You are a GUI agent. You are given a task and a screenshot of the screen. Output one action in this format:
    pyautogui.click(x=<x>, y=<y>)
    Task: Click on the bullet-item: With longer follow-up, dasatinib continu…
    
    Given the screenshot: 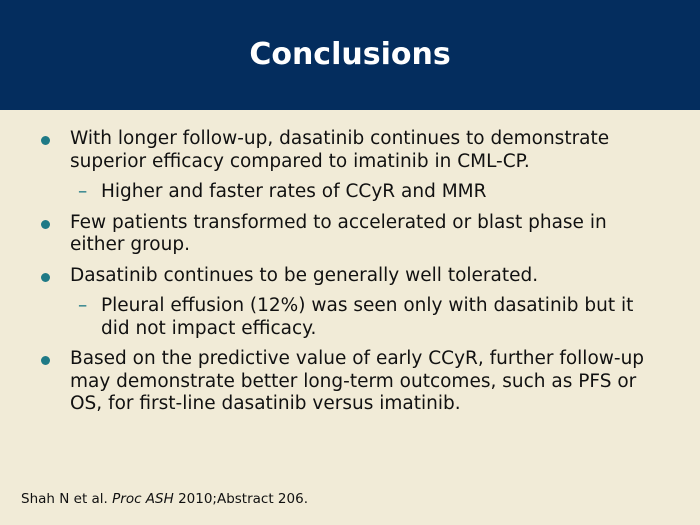 What is the action you would take?
    pyautogui.click(x=350, y=150)
    